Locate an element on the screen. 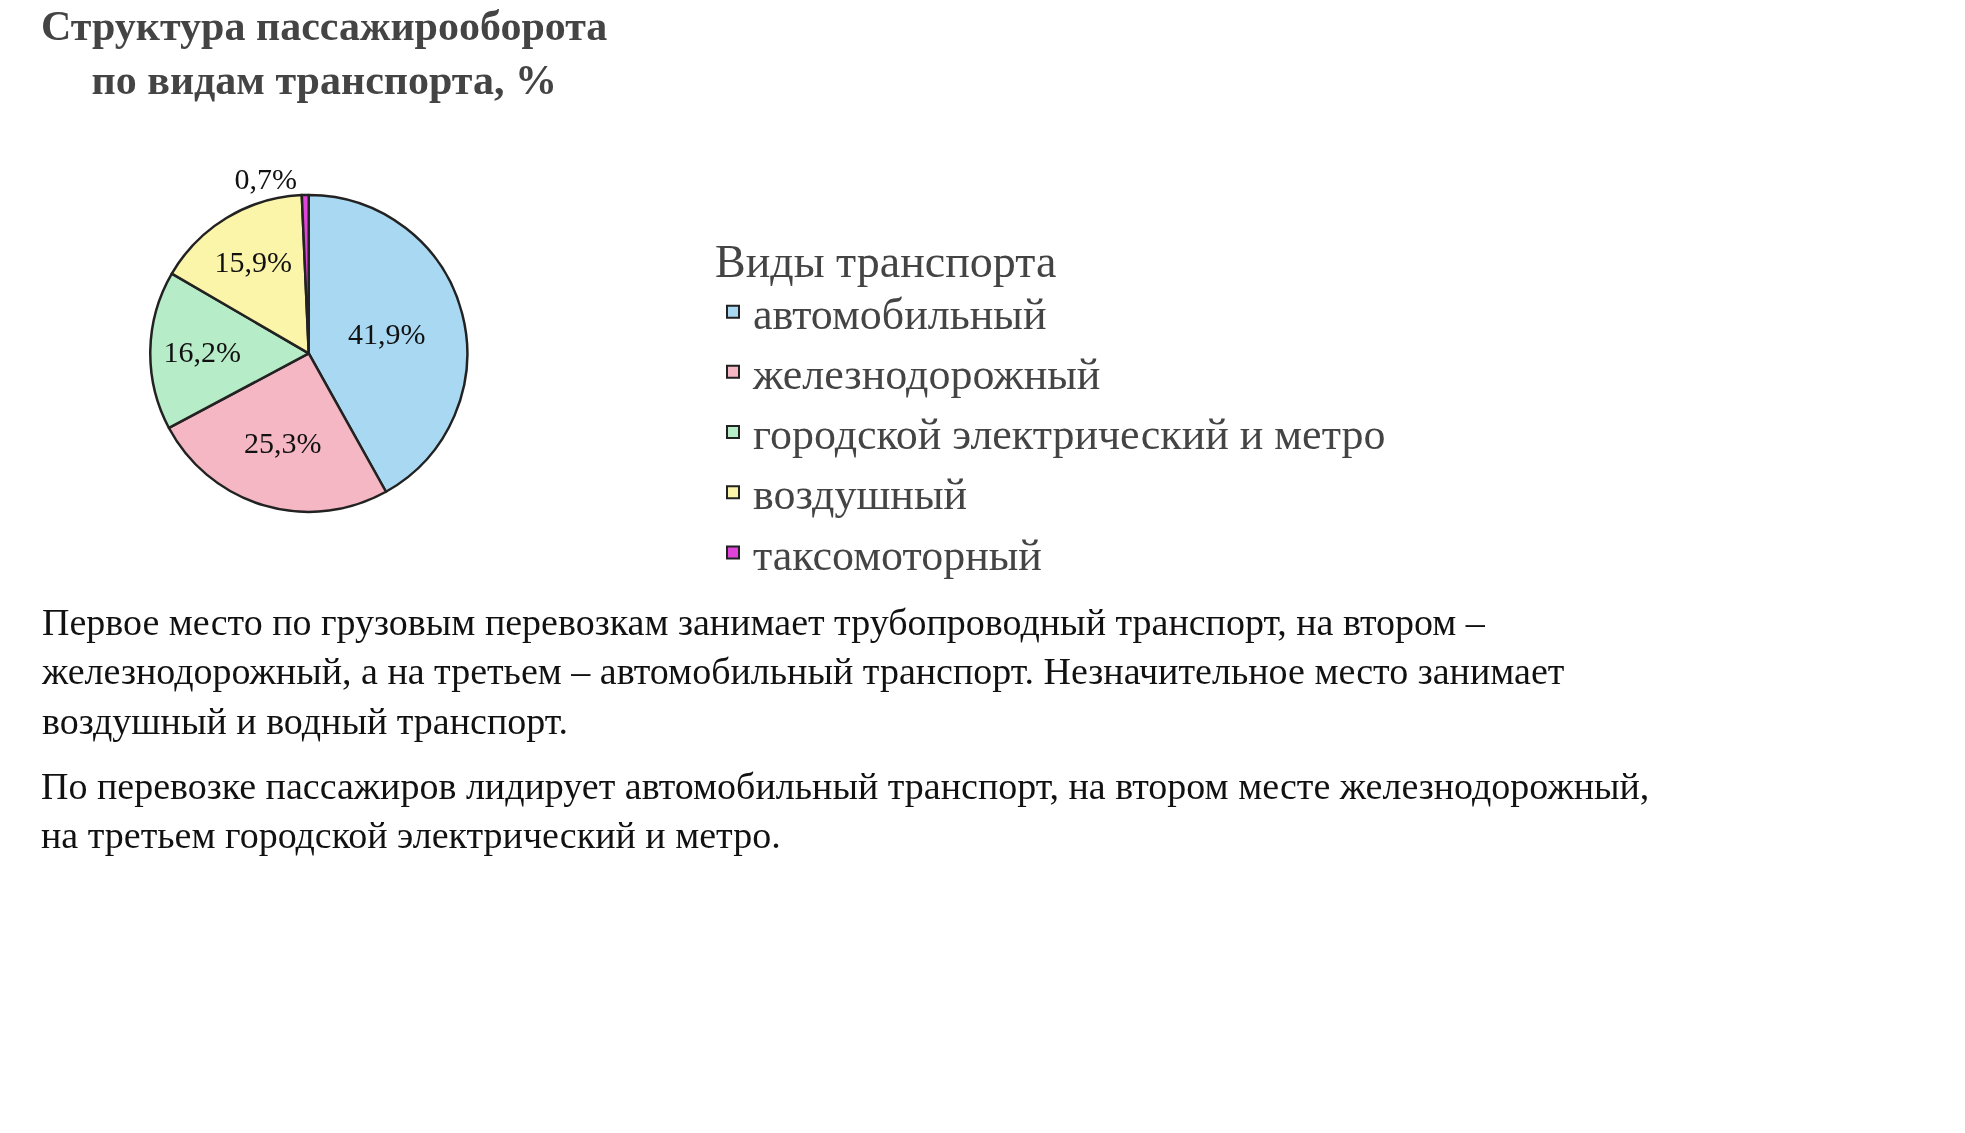 The image size is (1965, 1133). text: Первое место по грузовым перевозкам занимает трубопроводный транспорт, на втором – железнодорожный, а на третьем – автомобильный транспорт. Незначительное место занимает воздушный и водный транспорт. is located at coordinates (803, 671).